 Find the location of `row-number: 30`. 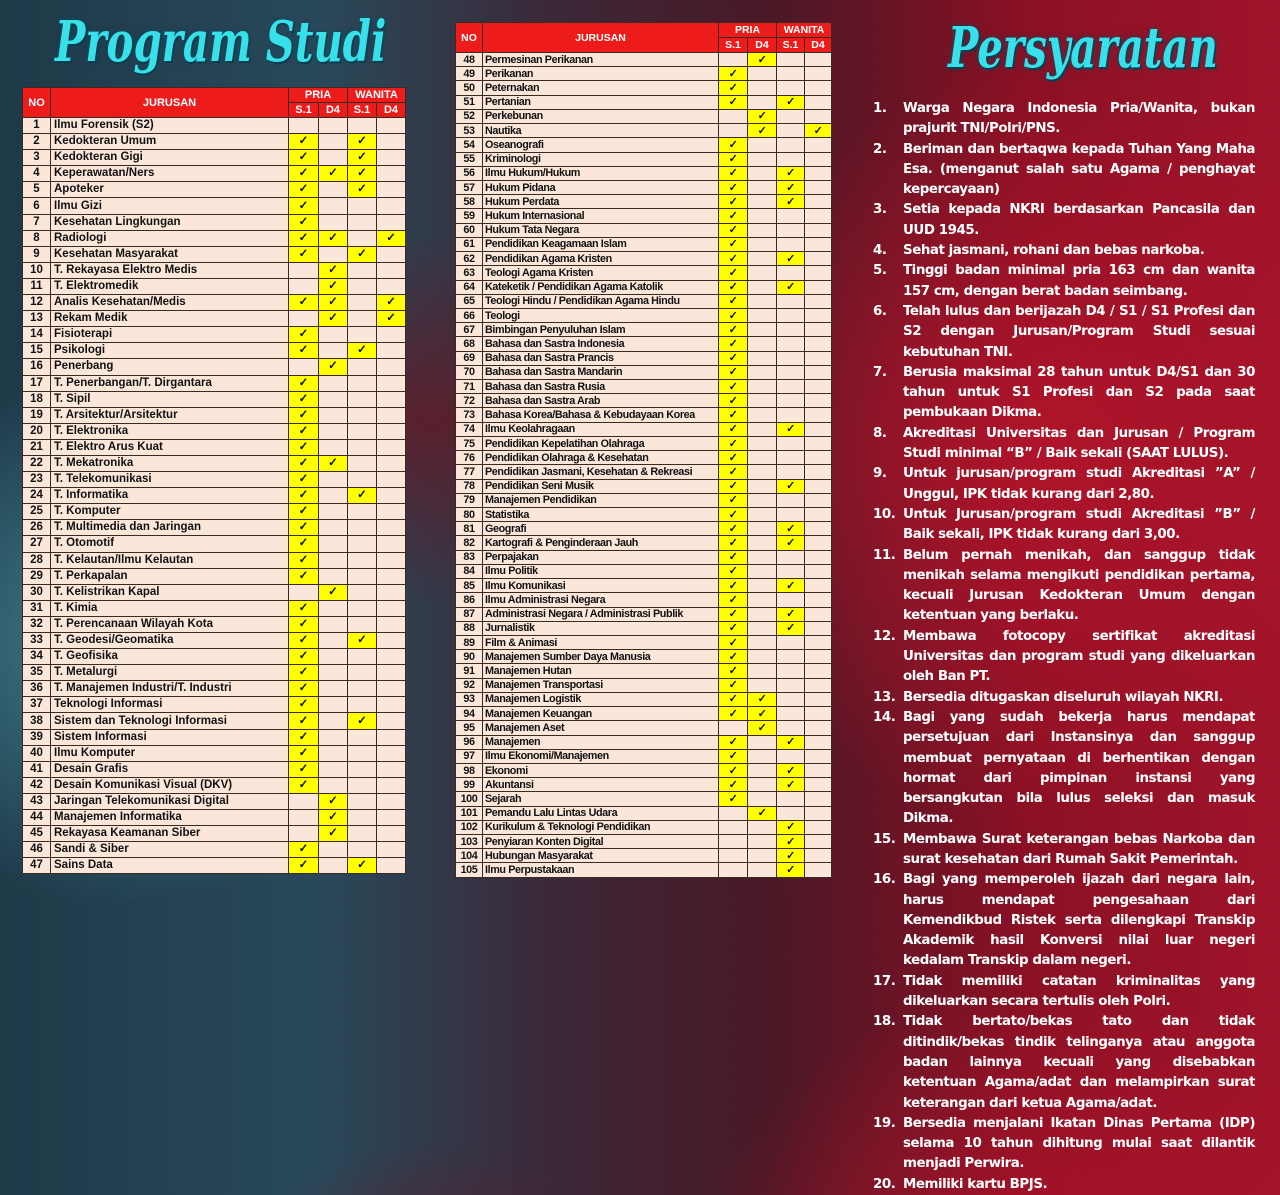

row-number: 30 is located at coordinates (36, 592).